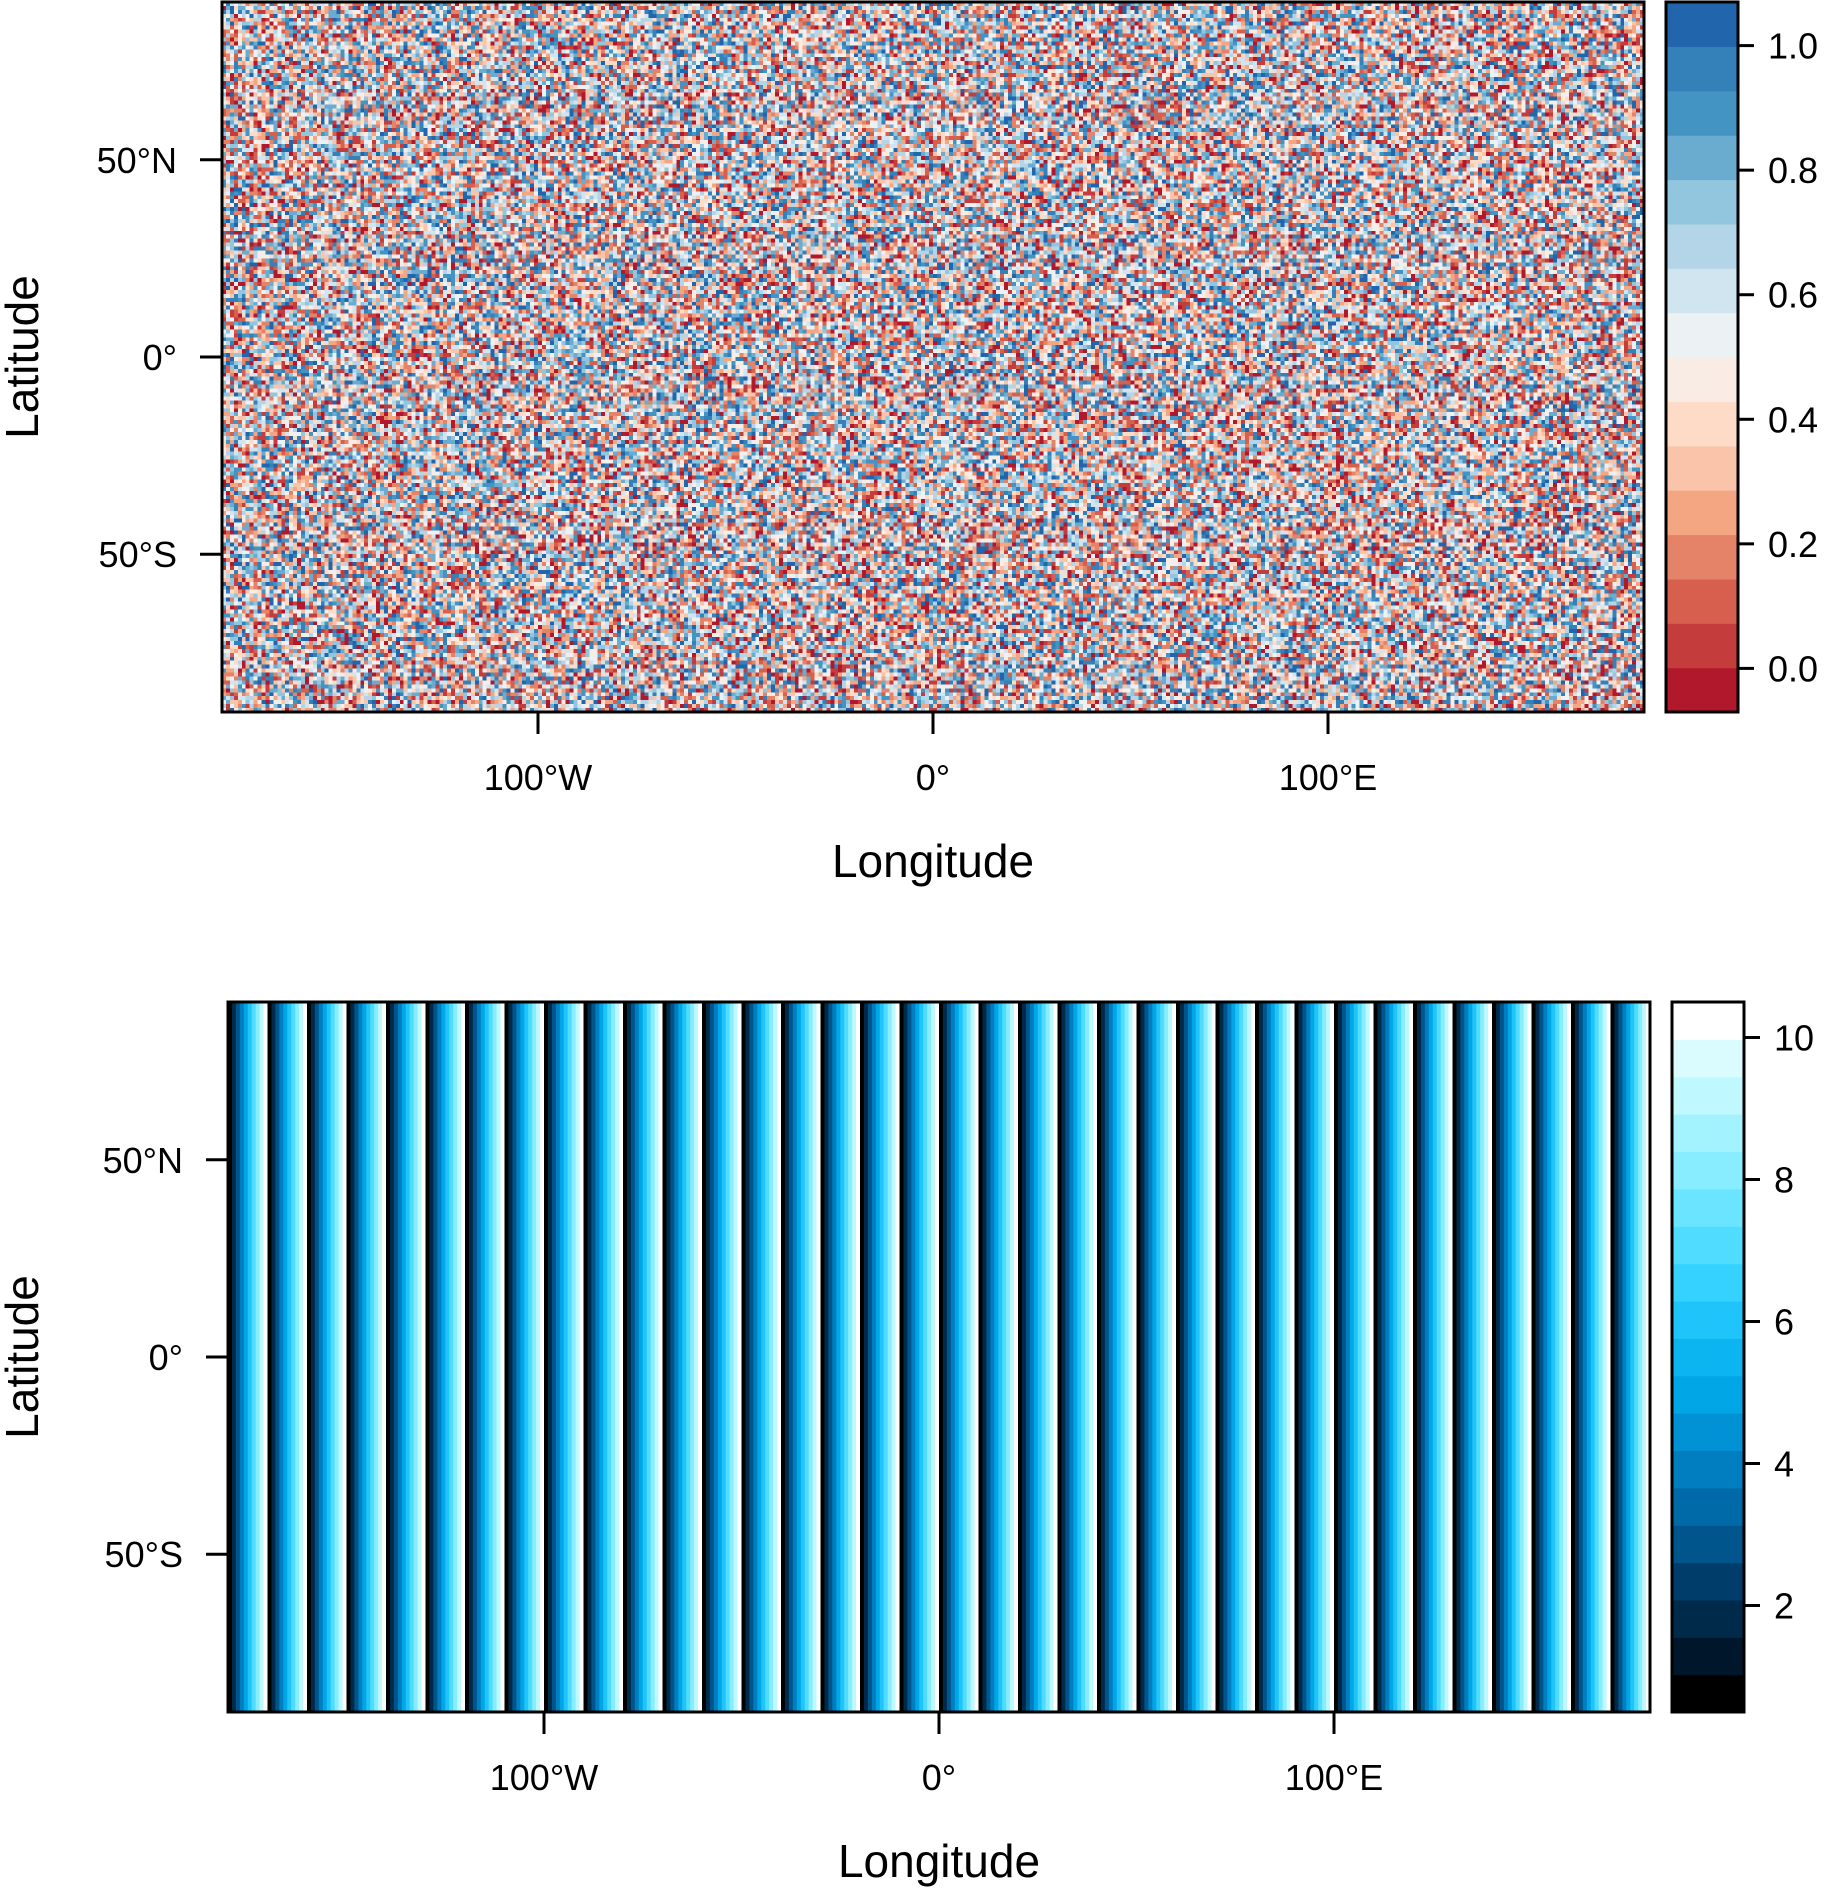 The width and height of the screenshot is (1831, 1888). I want to click on noise-map-y-axis: 50°N 0° 50°S, so click(159, 357).